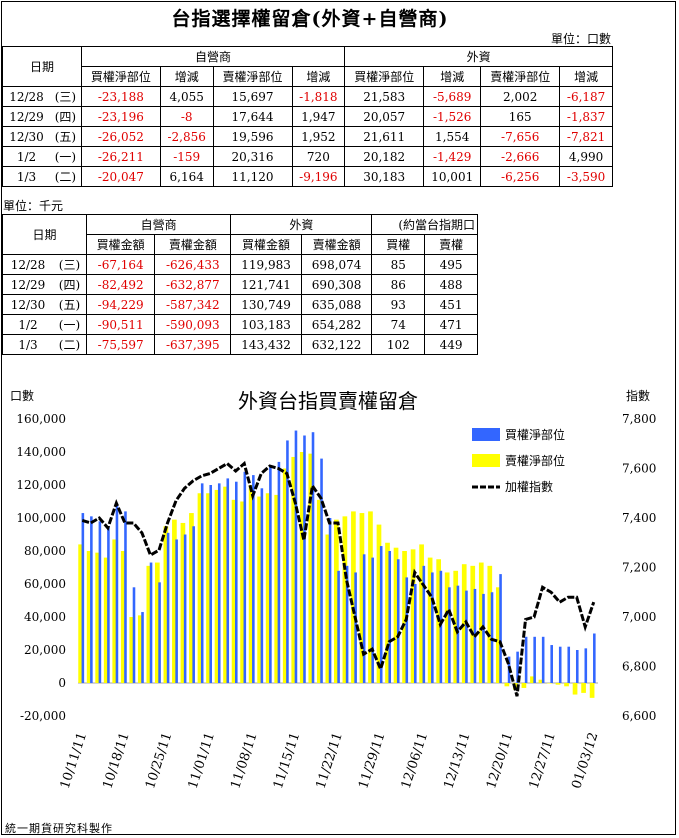  What do you see at coordinates (318, 96) in the screenshot?
I see `table-cell: -1,818` at bounding box center [318, 96].